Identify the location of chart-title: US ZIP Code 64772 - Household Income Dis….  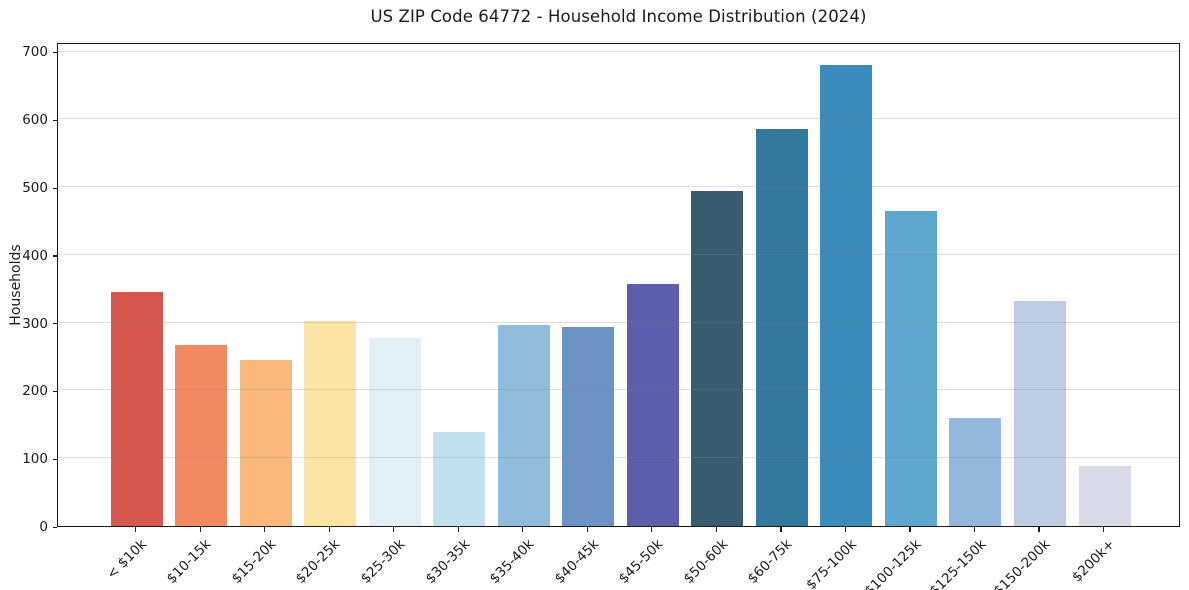
(618, 16).